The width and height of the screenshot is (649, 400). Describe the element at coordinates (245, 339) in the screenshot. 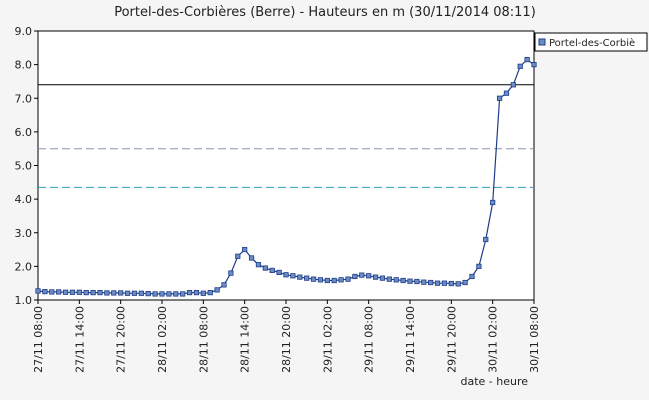

I see `x-tick-label: 28/11 14:00` at that location.